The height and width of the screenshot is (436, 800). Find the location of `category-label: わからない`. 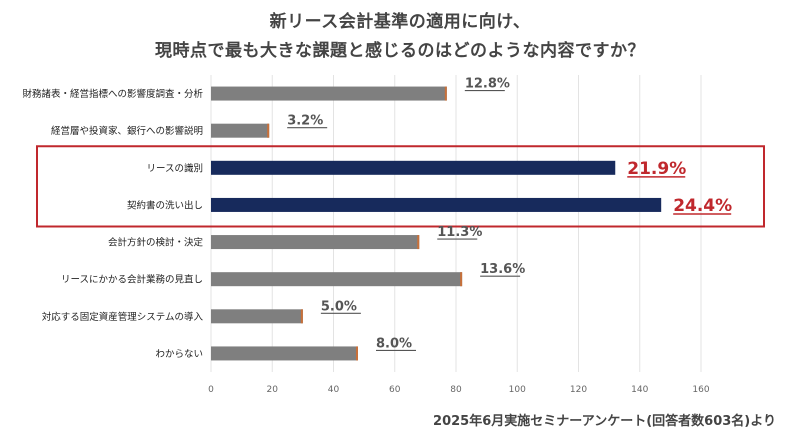

category-label: わからない is located at coordinates (179, 354).